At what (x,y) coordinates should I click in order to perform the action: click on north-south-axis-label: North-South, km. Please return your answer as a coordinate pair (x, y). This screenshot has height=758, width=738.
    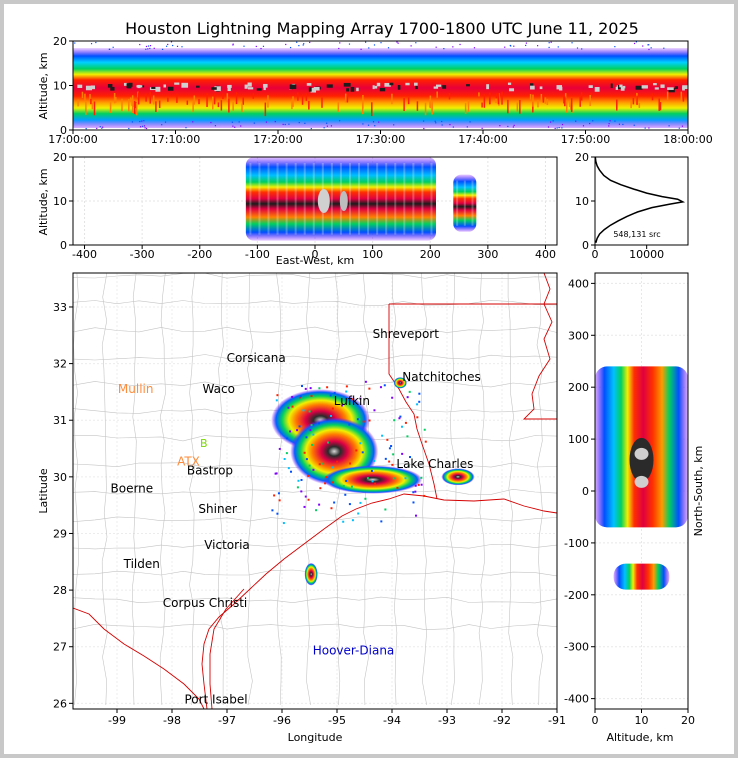
    Looking at the image, I should click on (698, 491).